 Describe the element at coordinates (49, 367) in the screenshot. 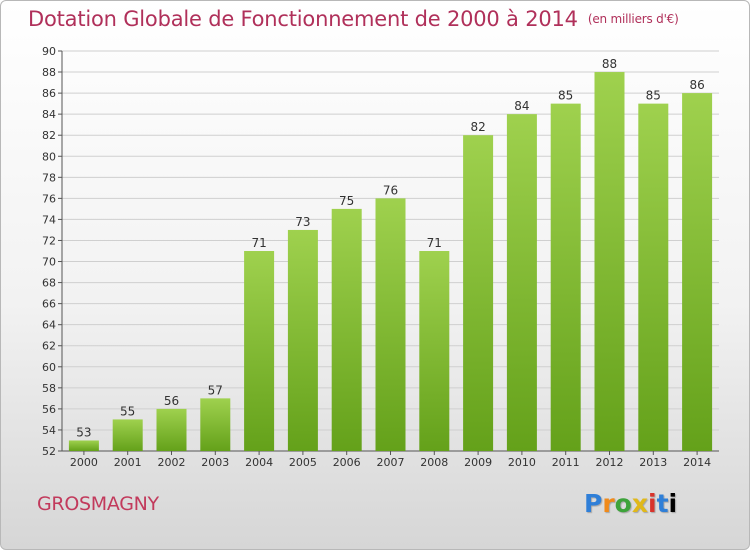

I see `y-tick-label: 60` at that location.